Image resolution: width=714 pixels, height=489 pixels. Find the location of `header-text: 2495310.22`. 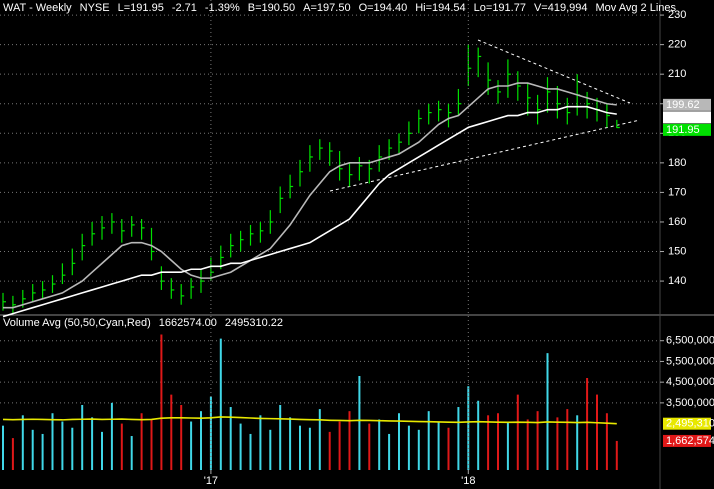

header-text: 2495310.22 is located at coordinates (254, 323).